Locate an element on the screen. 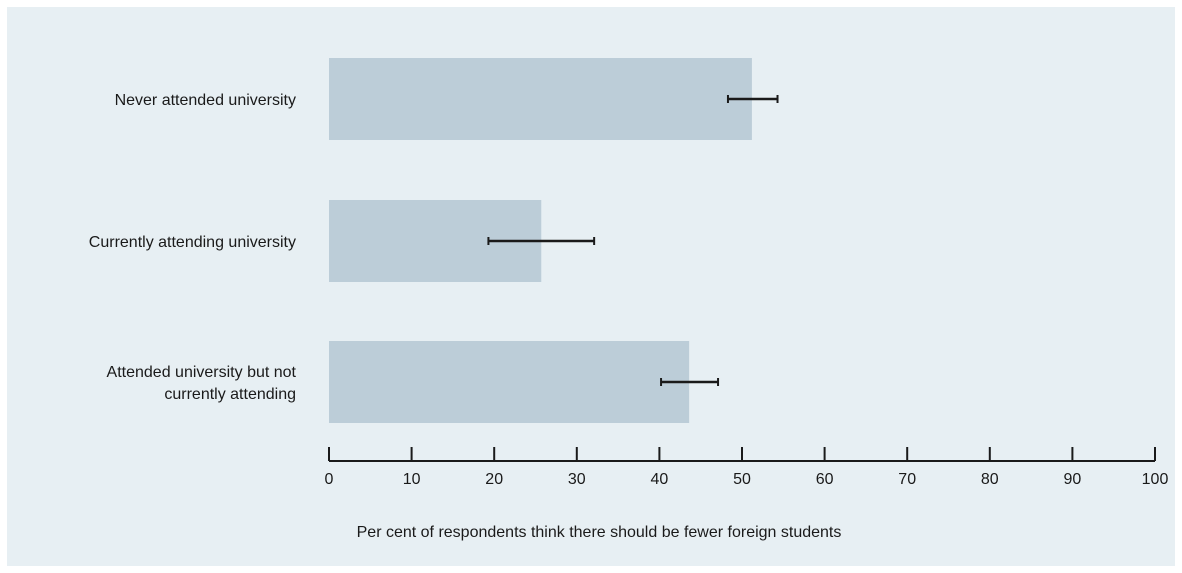 The height and width of the screenshot is (573, 1182). x-tick-label-1: 10 is located at coordinates (412, 479).